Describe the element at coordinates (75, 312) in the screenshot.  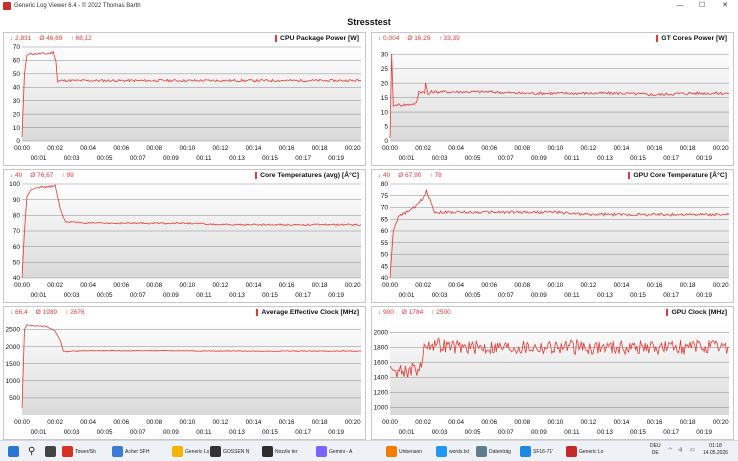
I see `stat-max: ↑ 2676` at that location.